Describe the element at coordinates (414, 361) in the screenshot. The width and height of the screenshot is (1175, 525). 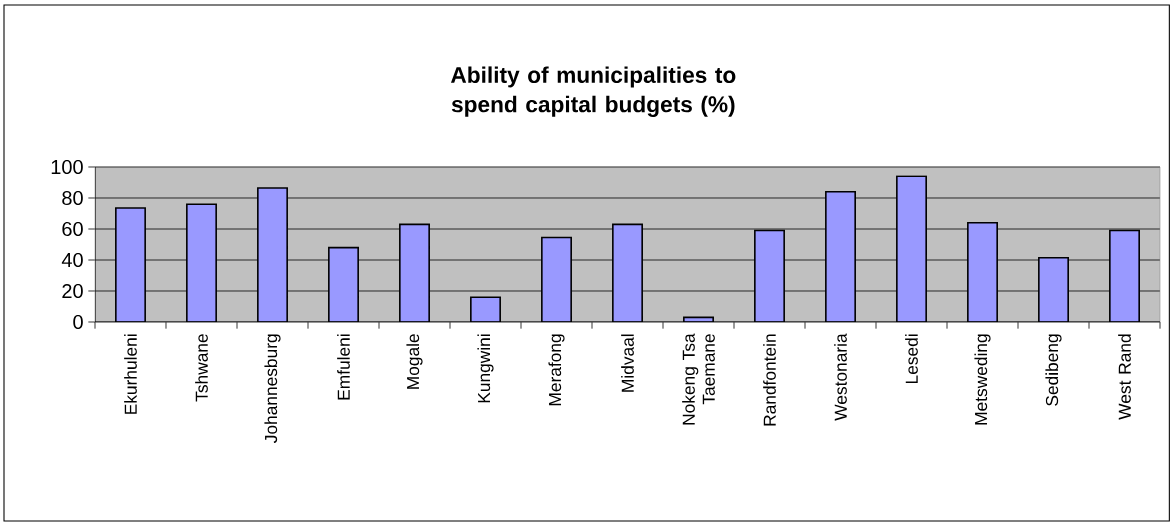
I see `x-tick-label: Mogale` at that location.